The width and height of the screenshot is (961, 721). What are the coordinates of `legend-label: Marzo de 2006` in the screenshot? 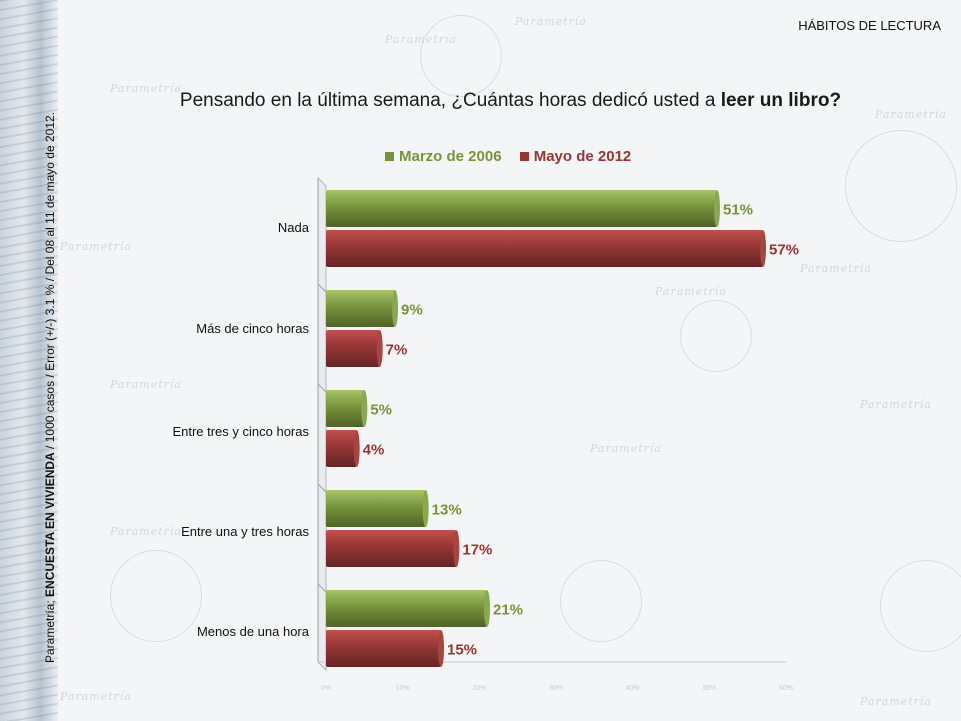 It's located at (450, 156).